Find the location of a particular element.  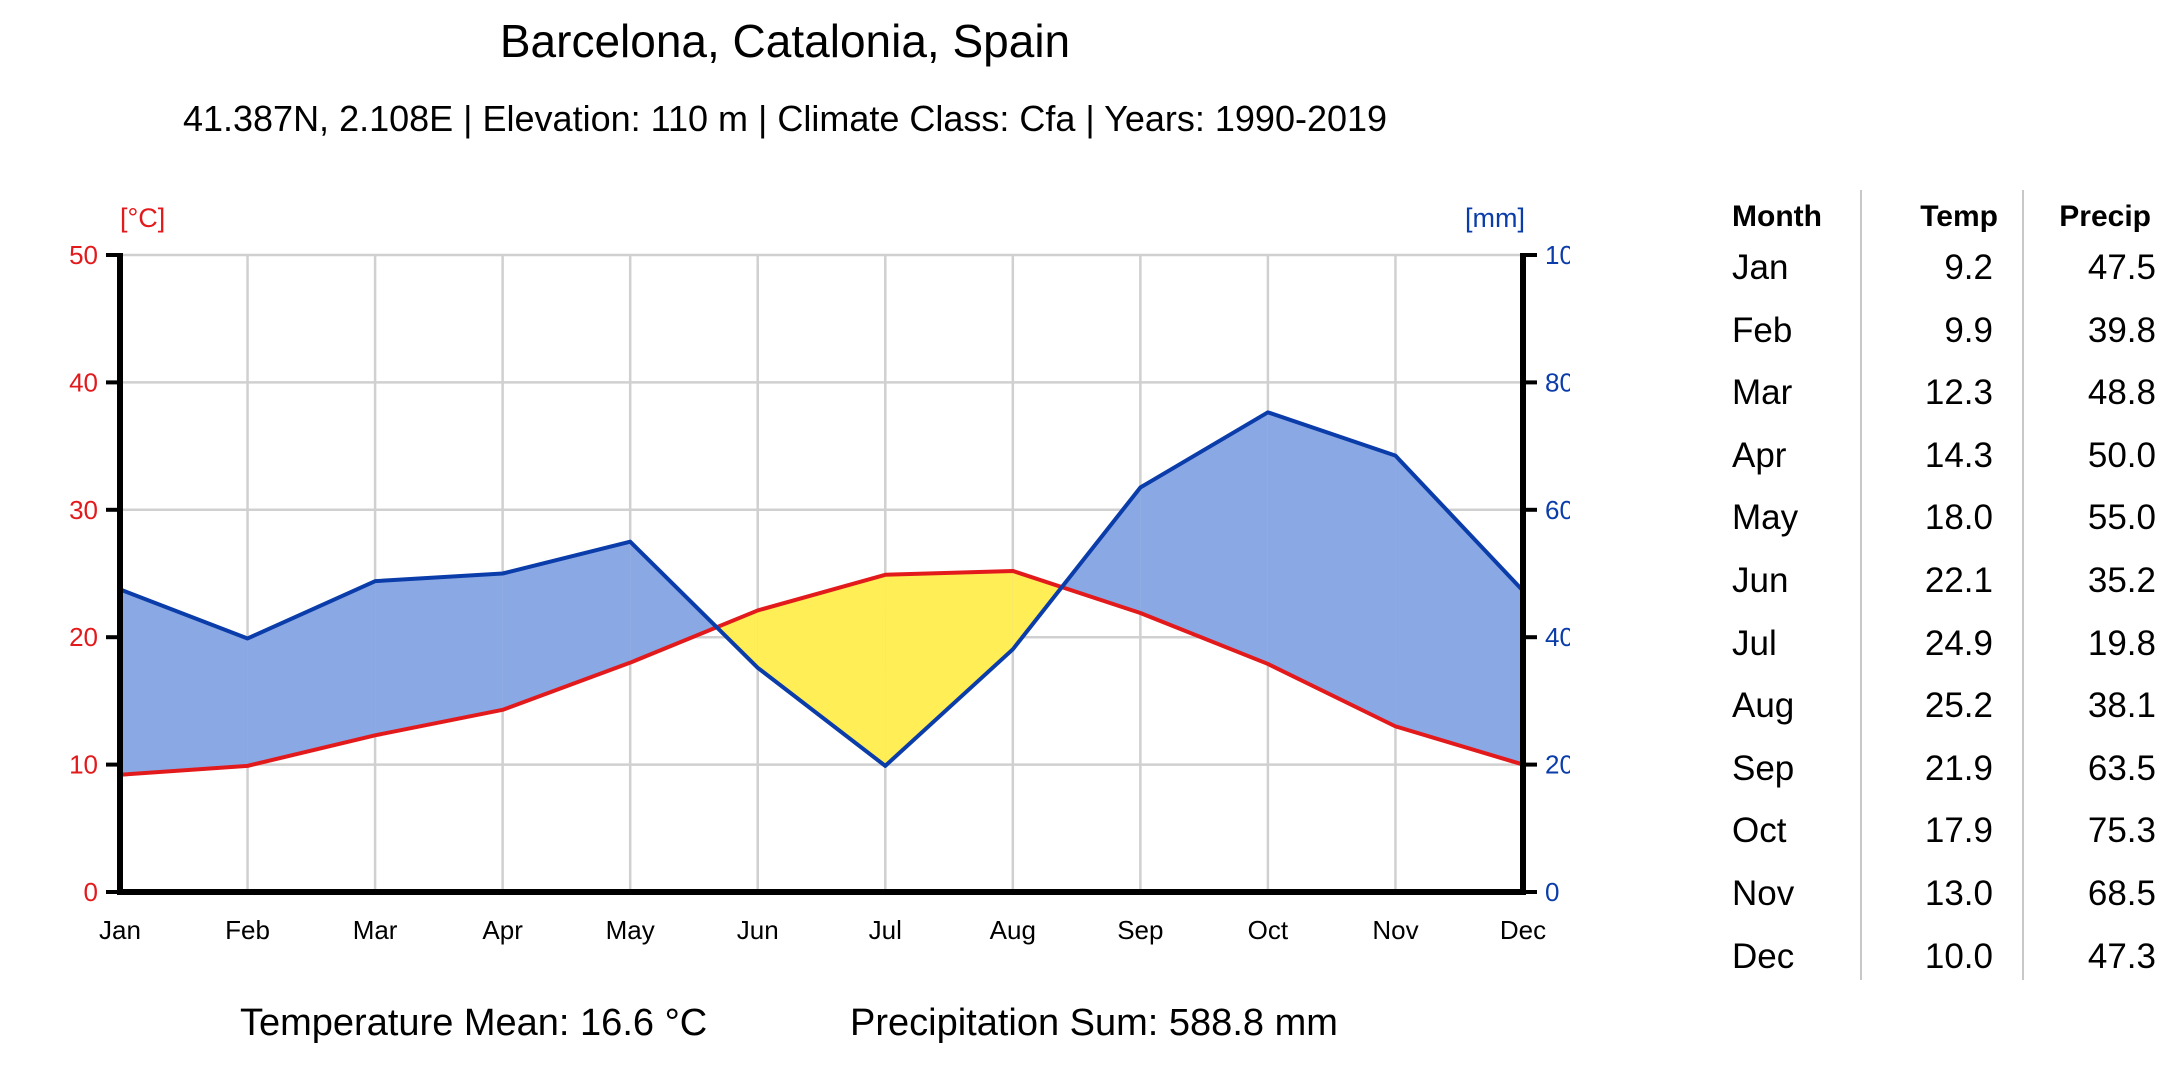

cell-precip: 68.5 is located at coordinates (2121, 893).